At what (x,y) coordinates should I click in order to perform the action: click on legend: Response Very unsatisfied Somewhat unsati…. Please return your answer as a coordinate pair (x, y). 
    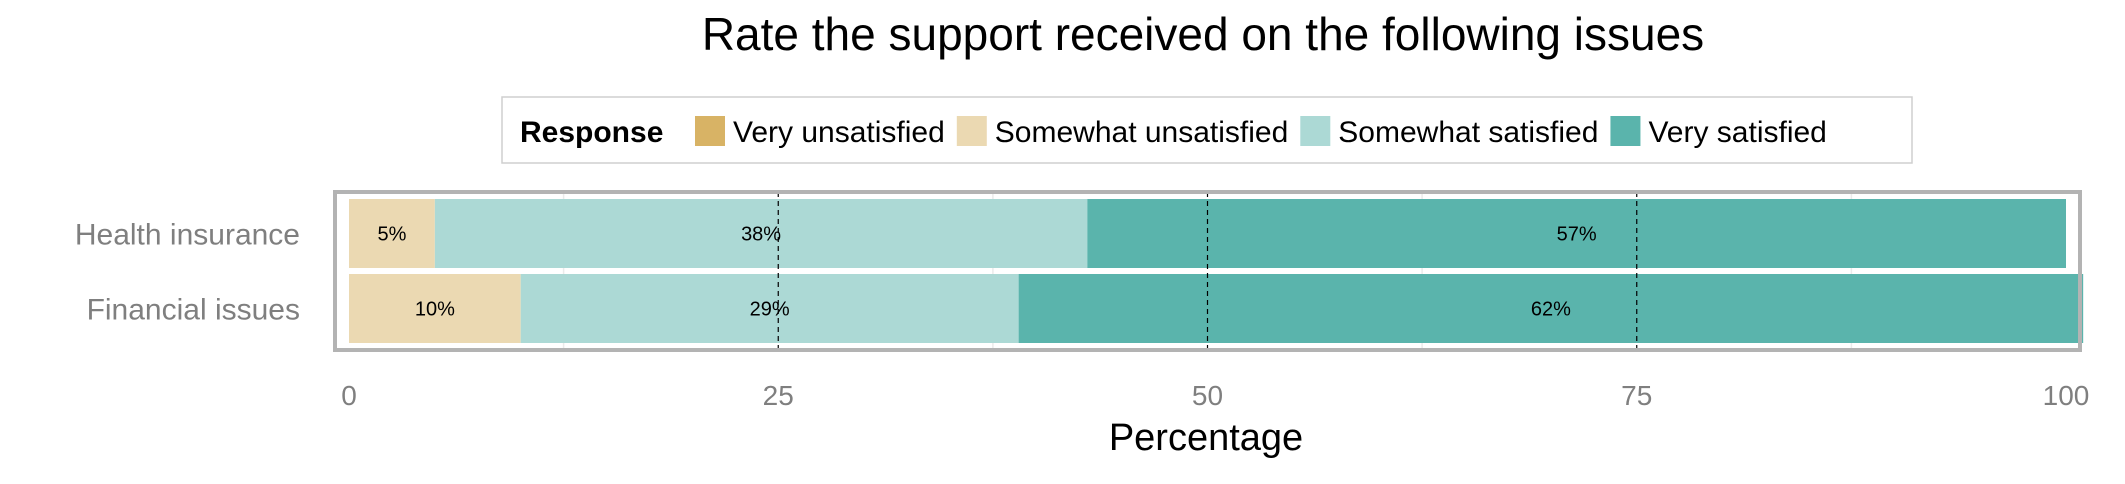
    Looking at the image, I should click on (1207, 130).